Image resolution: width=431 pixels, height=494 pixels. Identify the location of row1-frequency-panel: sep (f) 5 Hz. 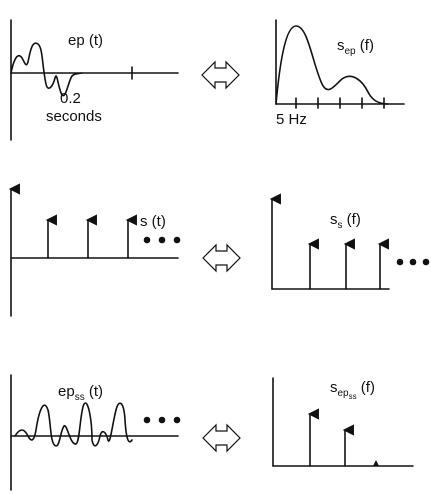
(340, 73).